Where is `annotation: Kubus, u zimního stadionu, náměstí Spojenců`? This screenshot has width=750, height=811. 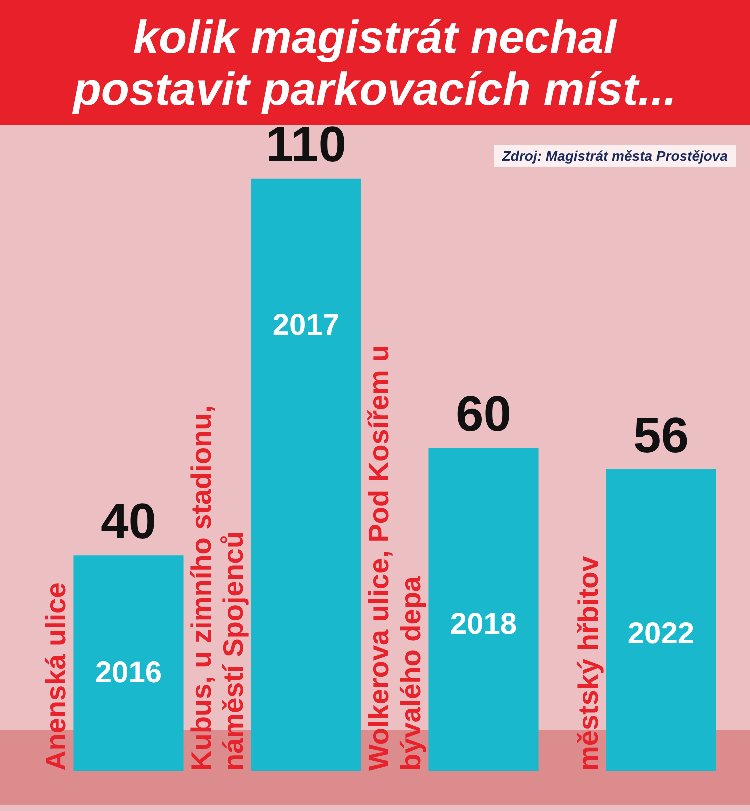
annotation: Kubus, u zimního stadionu, náměstí Spojenců is located at coordinates (218, 588).